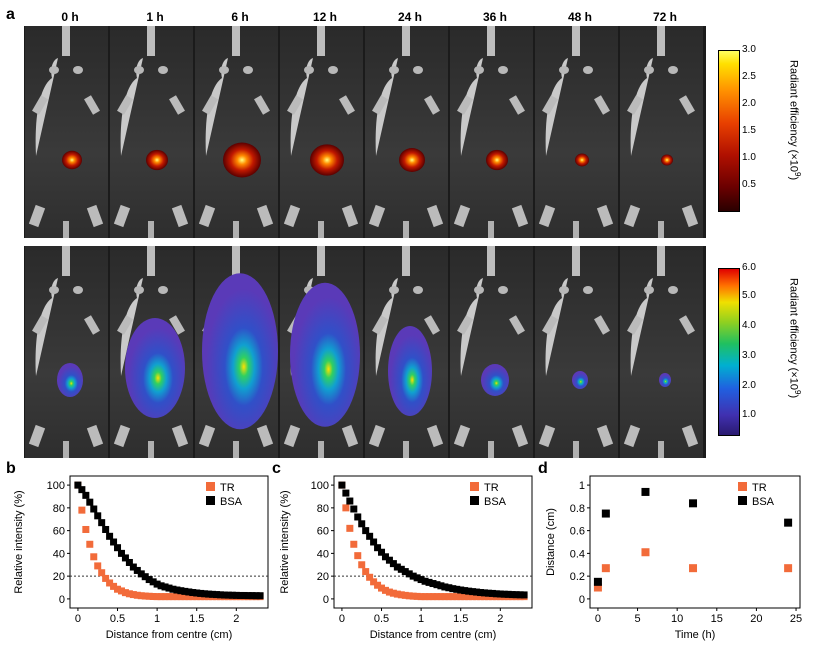  Describe the element at coordinates (749, 130) in the screenshot. I see `colorbar-top-tick: 1.5` at that location.